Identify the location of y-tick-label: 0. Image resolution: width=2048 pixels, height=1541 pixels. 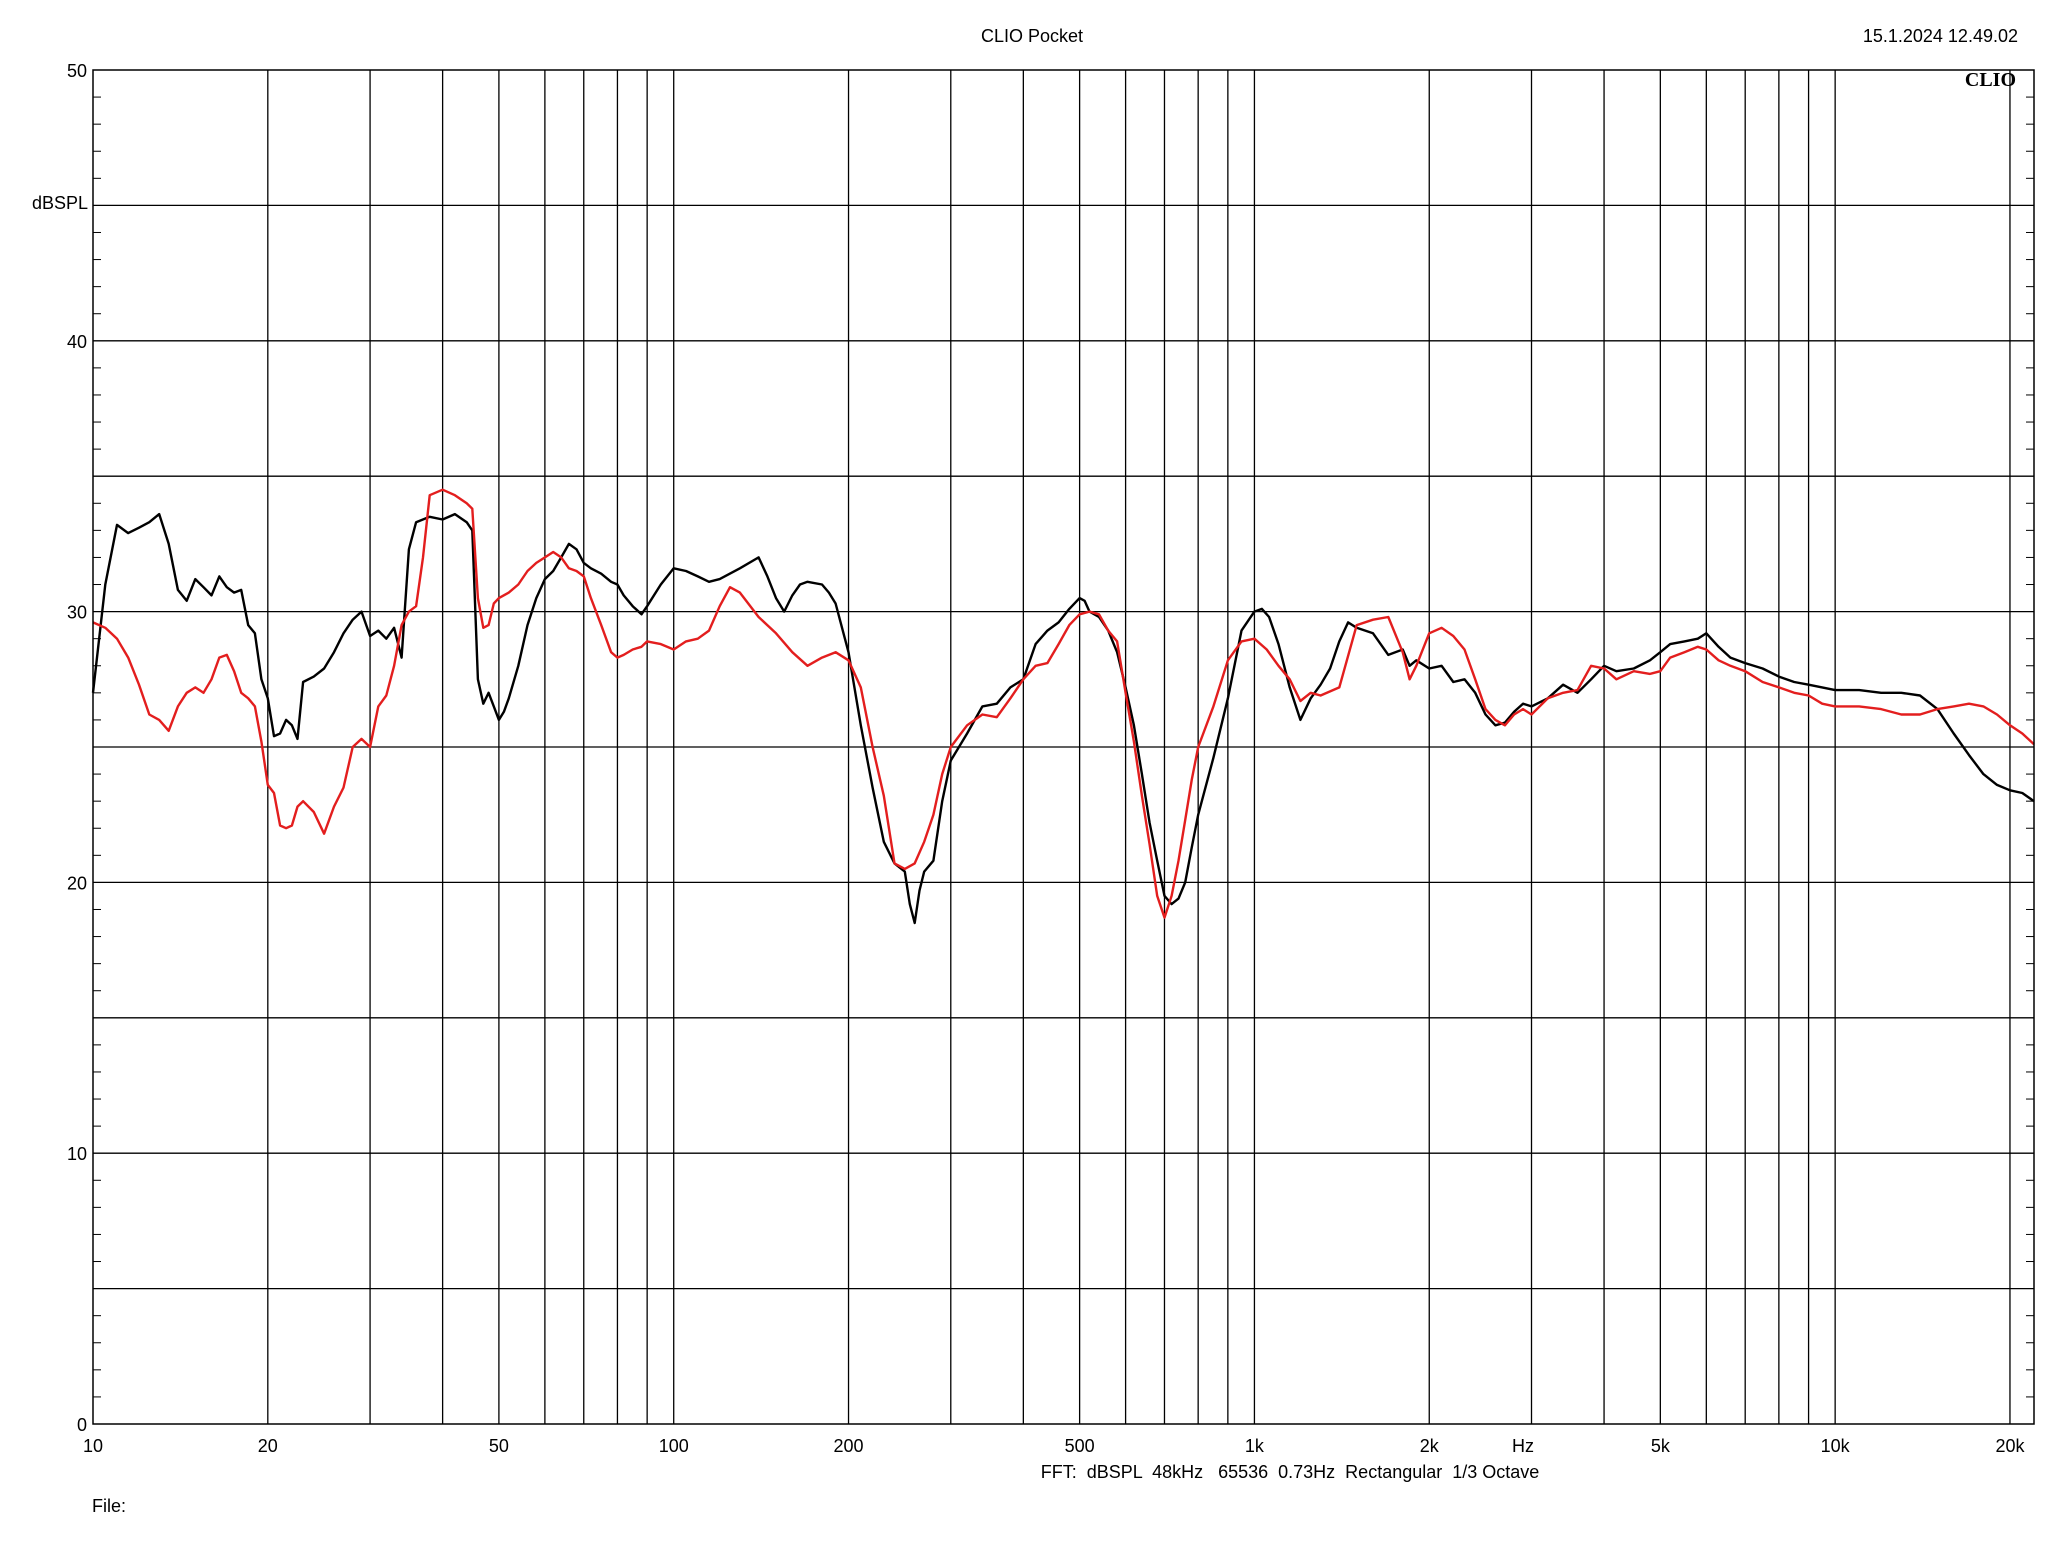
(82, 1425).